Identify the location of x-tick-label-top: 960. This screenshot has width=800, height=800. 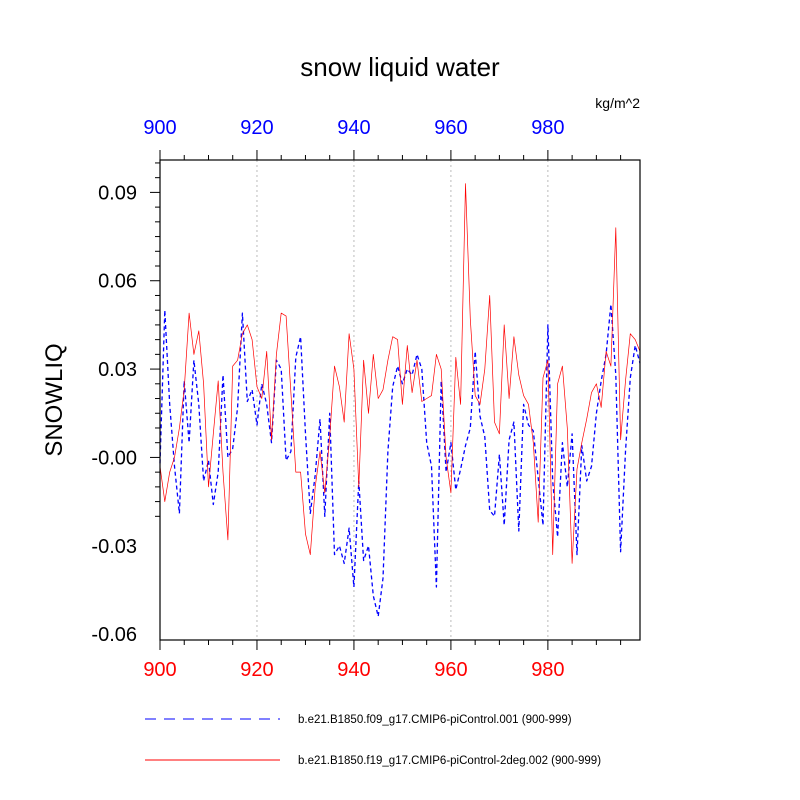
(450, 128).